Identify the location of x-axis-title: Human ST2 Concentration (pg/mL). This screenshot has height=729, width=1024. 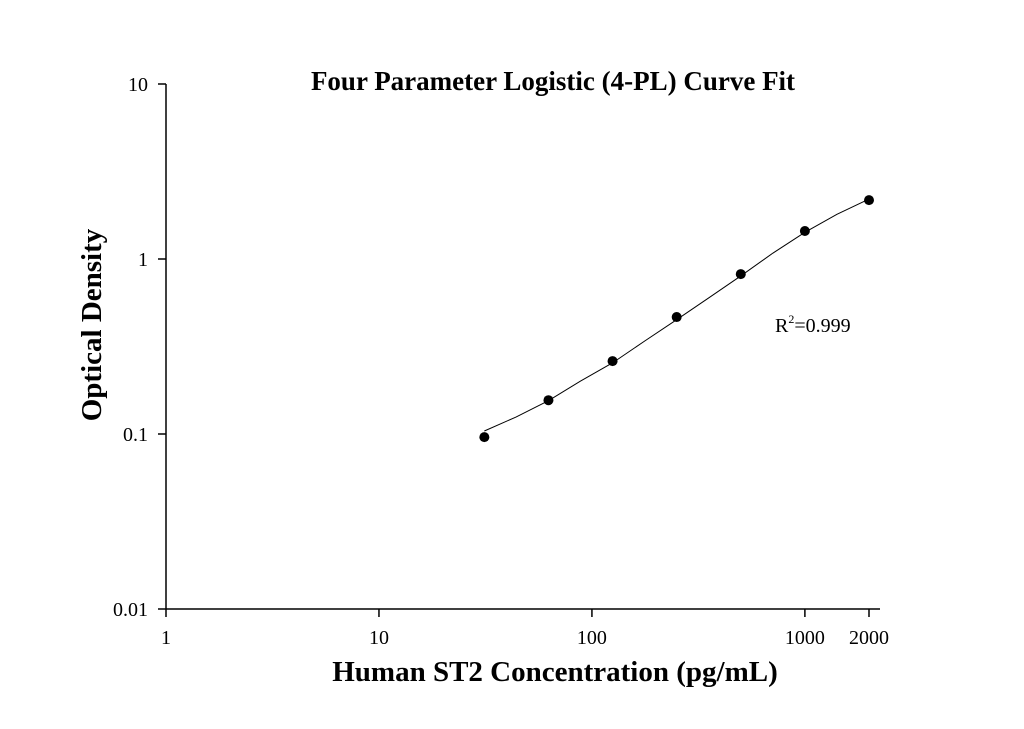
(555, 672).